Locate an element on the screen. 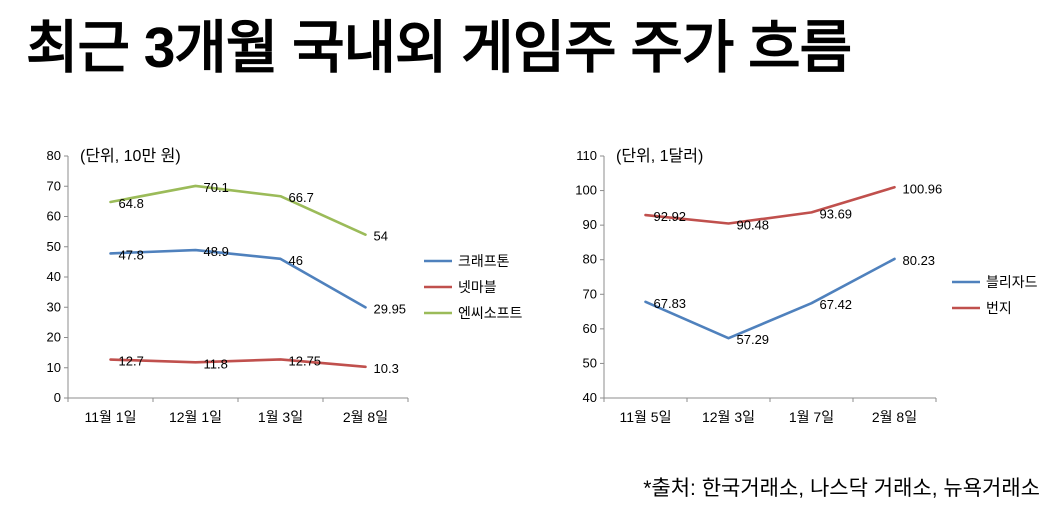 Image resolution: width=1056 pixels, height=528 pixels. data-label: 66.7 is located at coordinates (301, 197).